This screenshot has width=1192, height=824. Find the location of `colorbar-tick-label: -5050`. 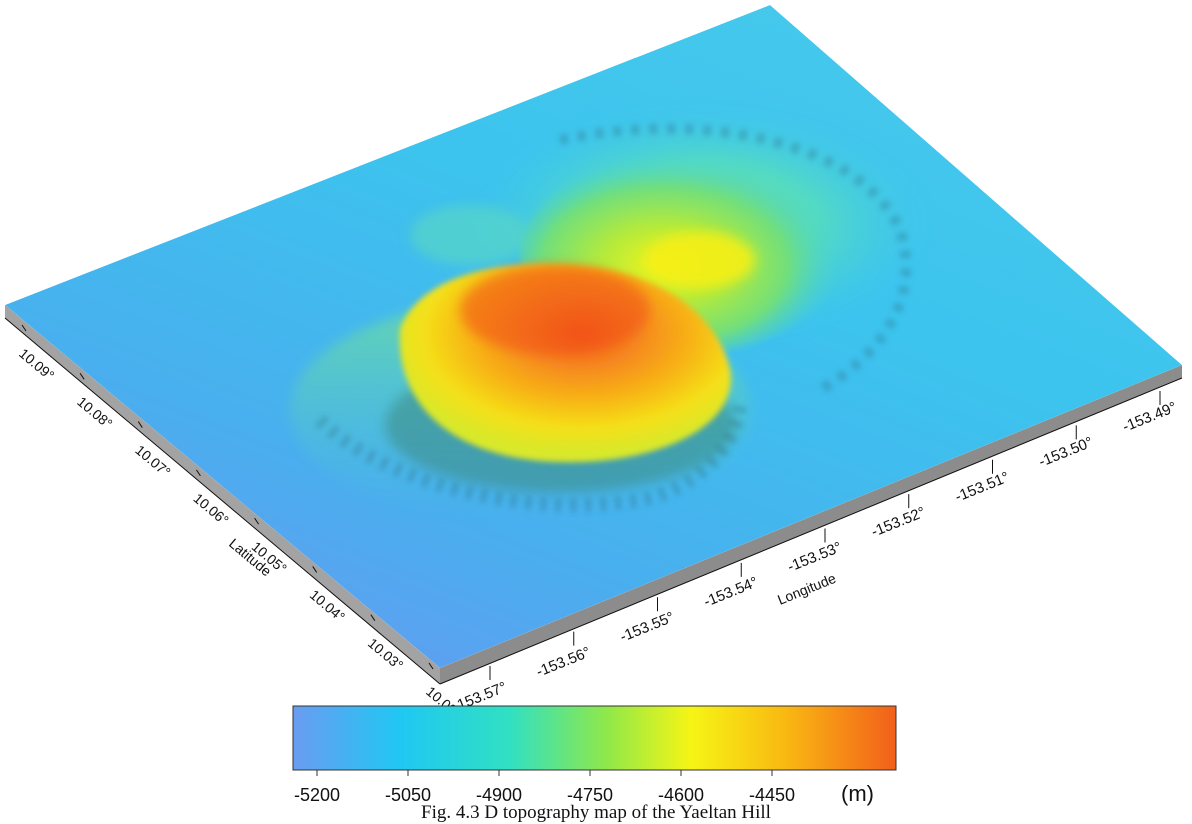

colorbar-tick-label: -5050 is located at coordinates (408, 795).